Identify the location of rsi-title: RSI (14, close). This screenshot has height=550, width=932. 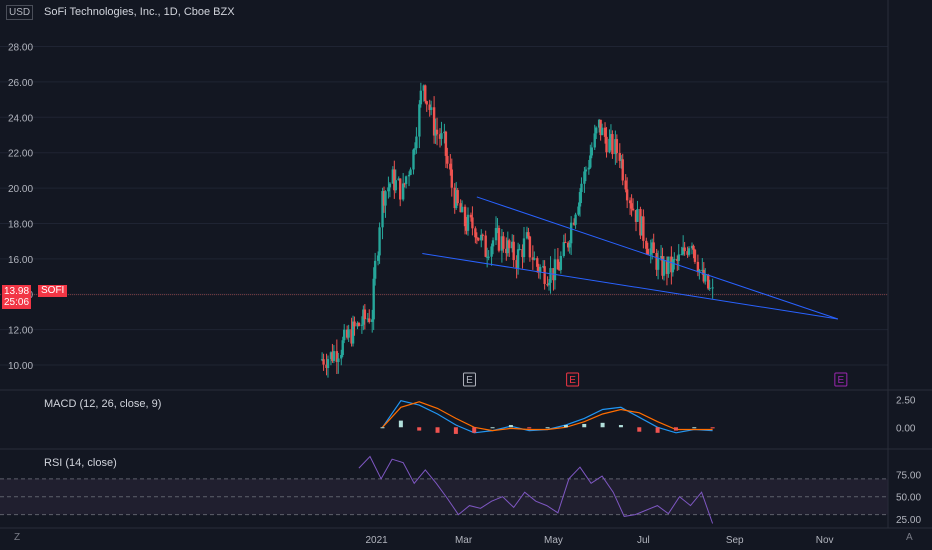
(80, 463).